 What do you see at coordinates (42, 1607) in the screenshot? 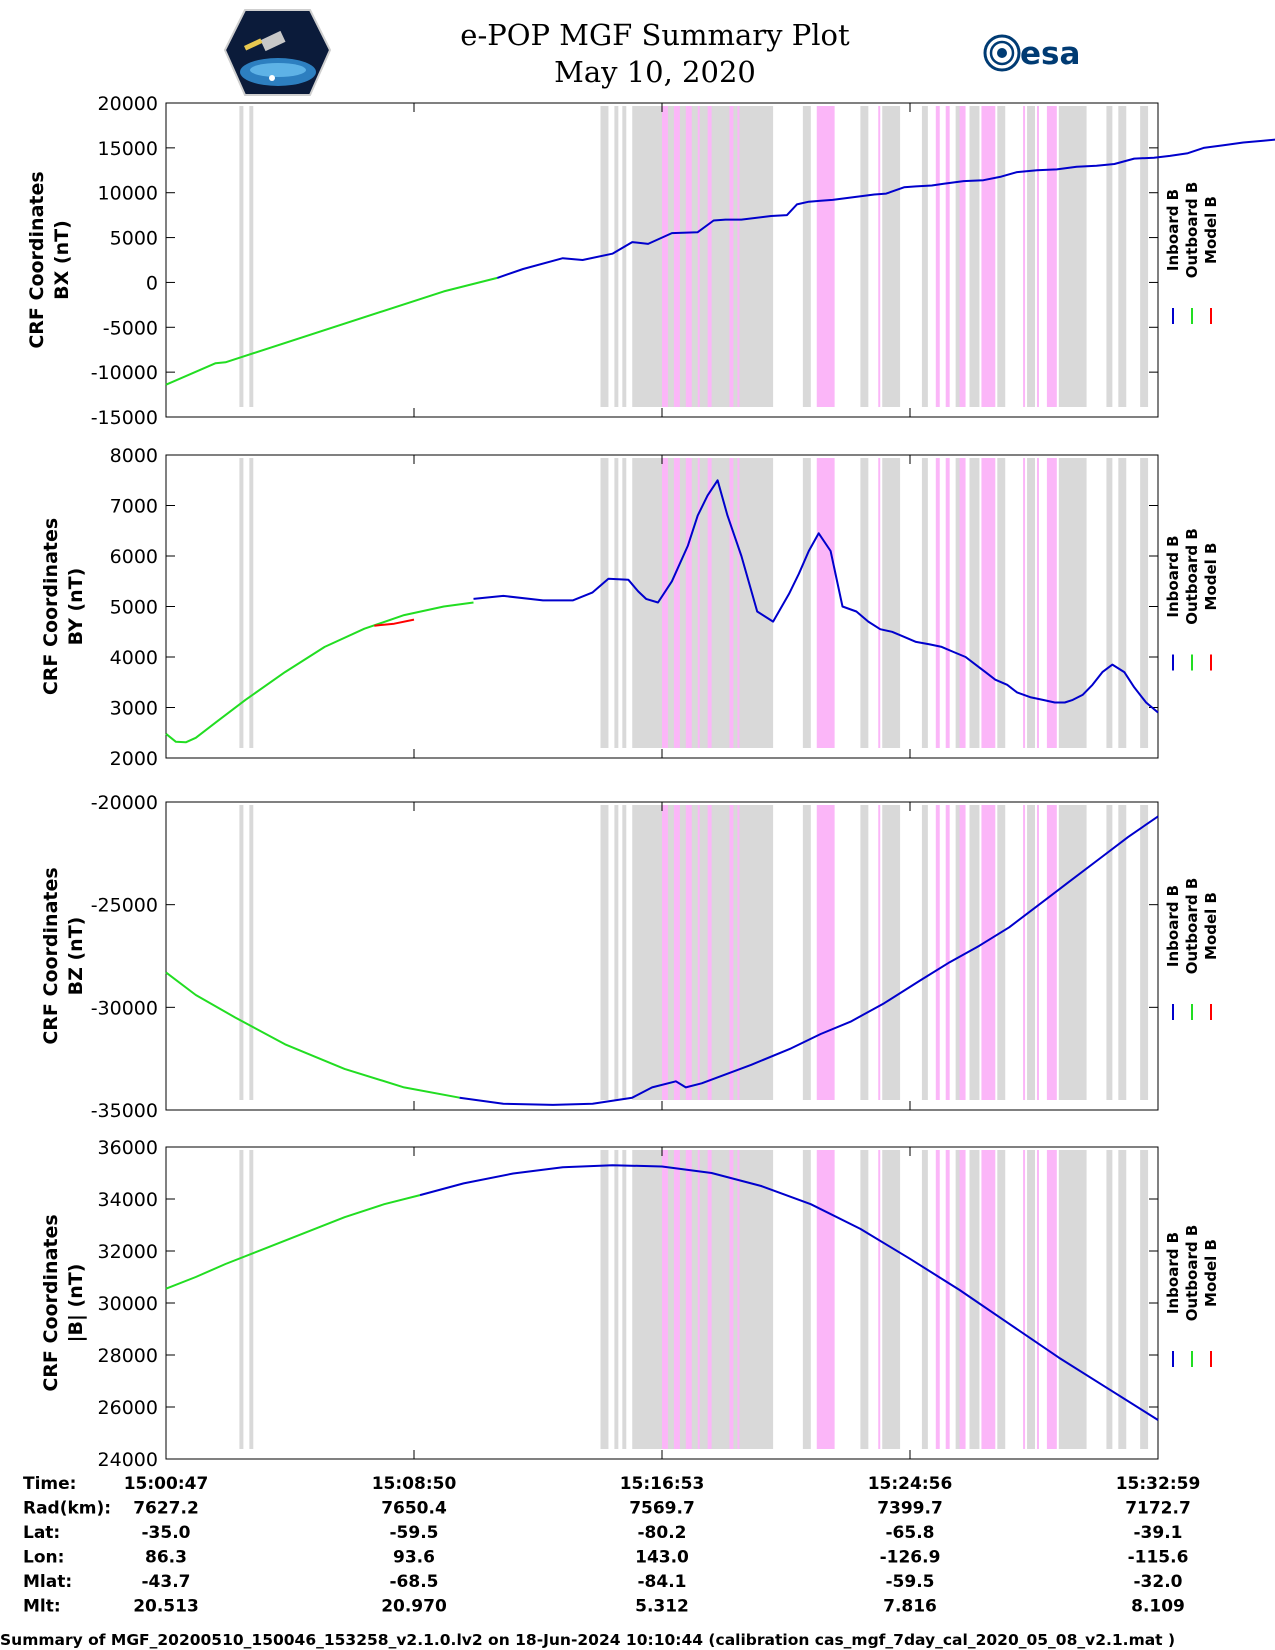
I see `ephemeris-row-label: Mlt:` at bounding box center [42, 1607].